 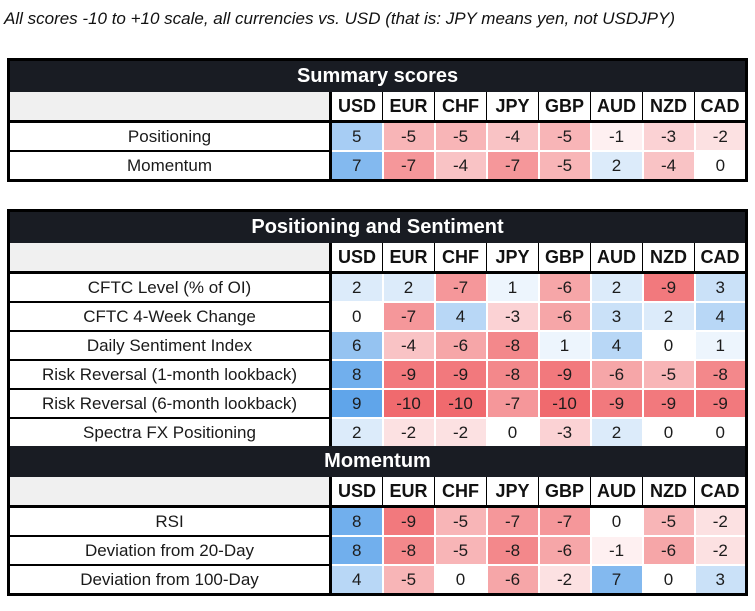 What do you see at coordinates (616, 165) in the screenshot?
I see `score-cell-aud-momentum: 2` at bounding box center [616, 165].